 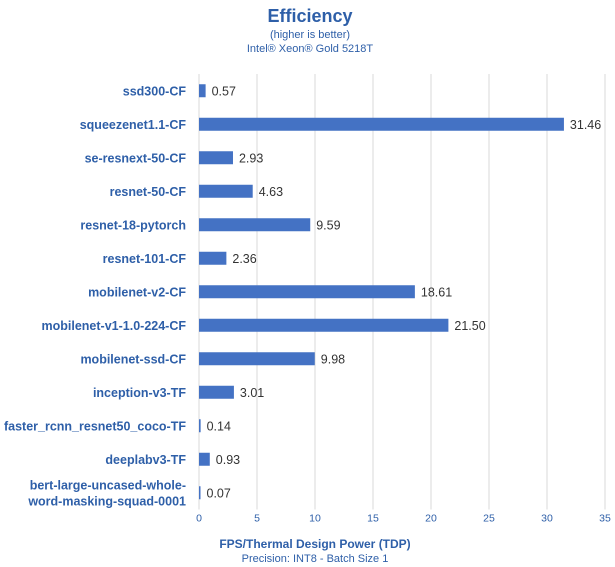 I want to click on category-label-se-resnext-50-cf: se-resnext-50-CF, so click(x=136, y=158).